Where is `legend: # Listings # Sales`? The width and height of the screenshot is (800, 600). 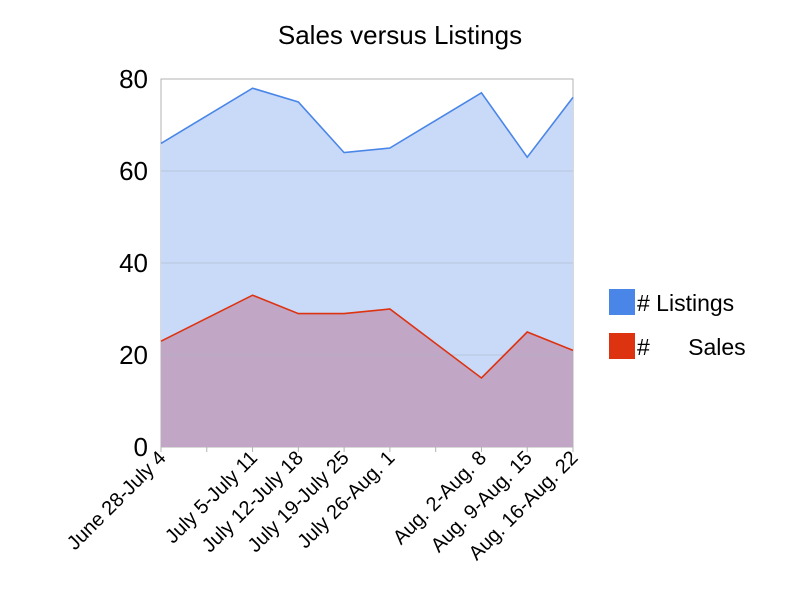
legend: # Listings # Sales is located at coordinates (677, 324).